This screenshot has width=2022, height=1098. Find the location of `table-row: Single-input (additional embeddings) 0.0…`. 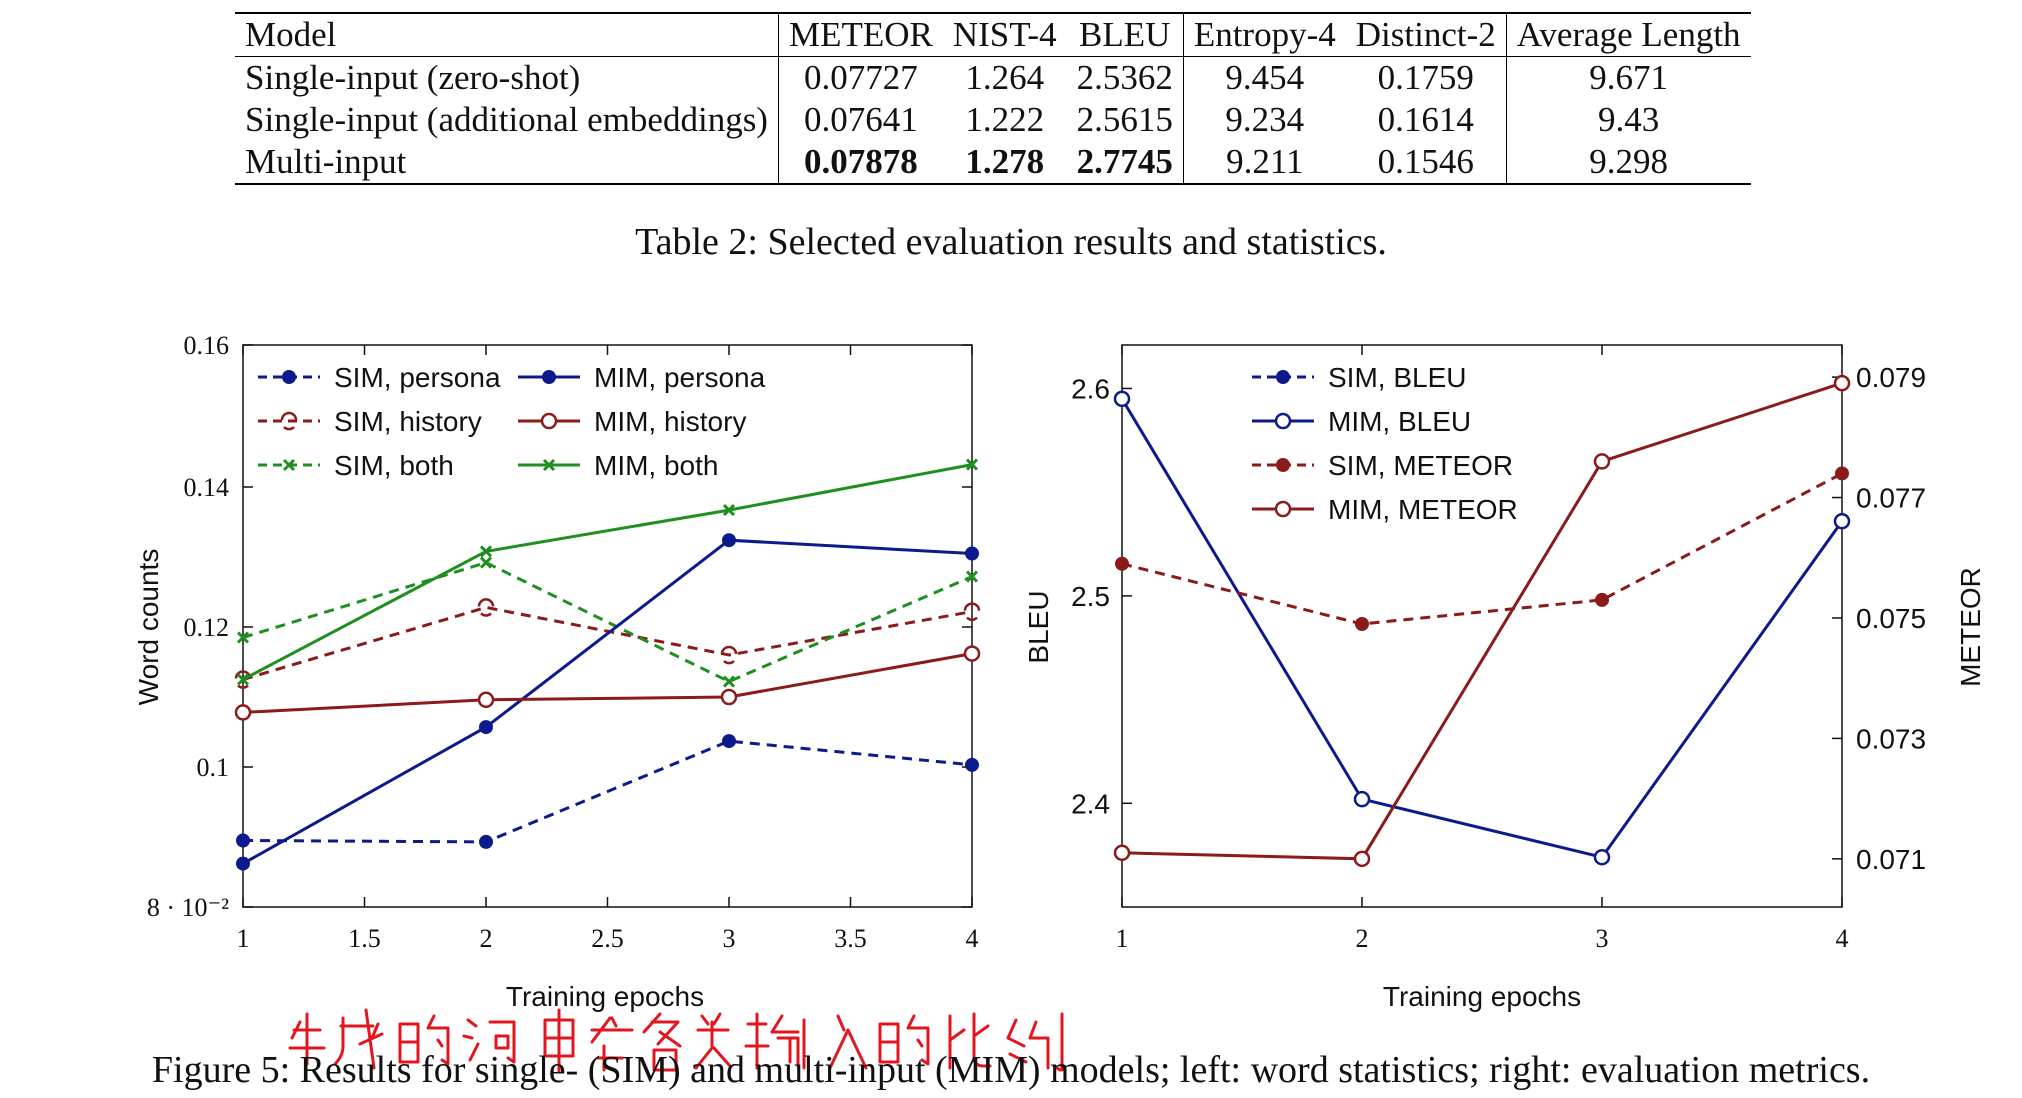

table-row: Single-input (additional embeddings) 0.0… is located at coordinates (993, 120).